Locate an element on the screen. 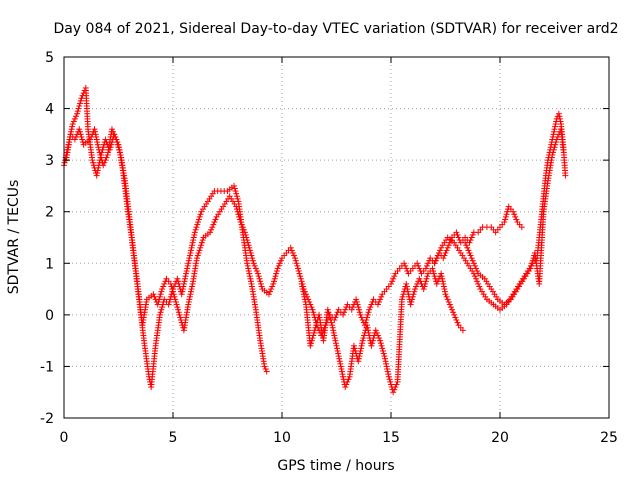  y-axis-tick-labels: -2 -1 0 1 2 3 4 5 is located at coordinates (47, 238).